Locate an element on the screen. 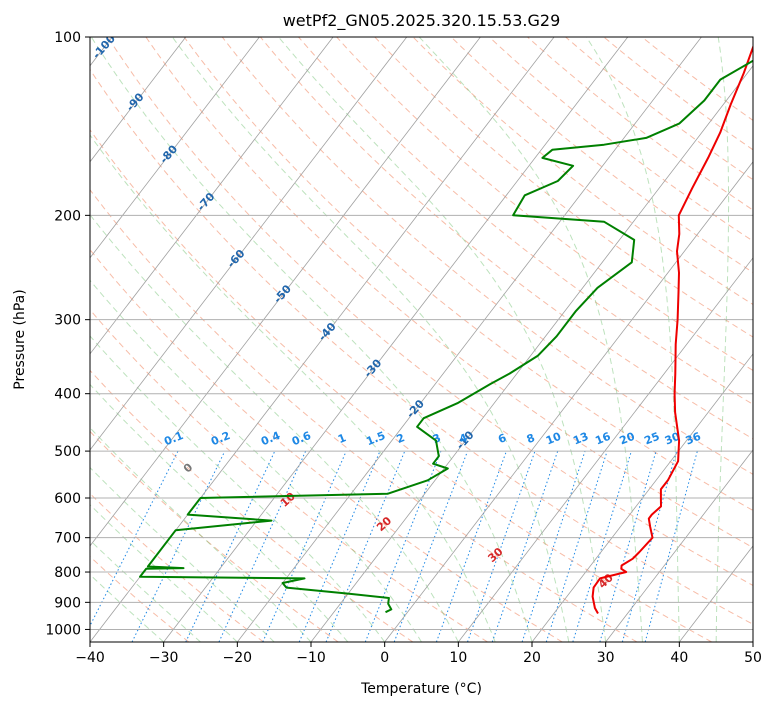 Image resolution: width=775 pixels, height=708 pixels. mixing-ratio-label: 36 is located at coordinates (693, 439).